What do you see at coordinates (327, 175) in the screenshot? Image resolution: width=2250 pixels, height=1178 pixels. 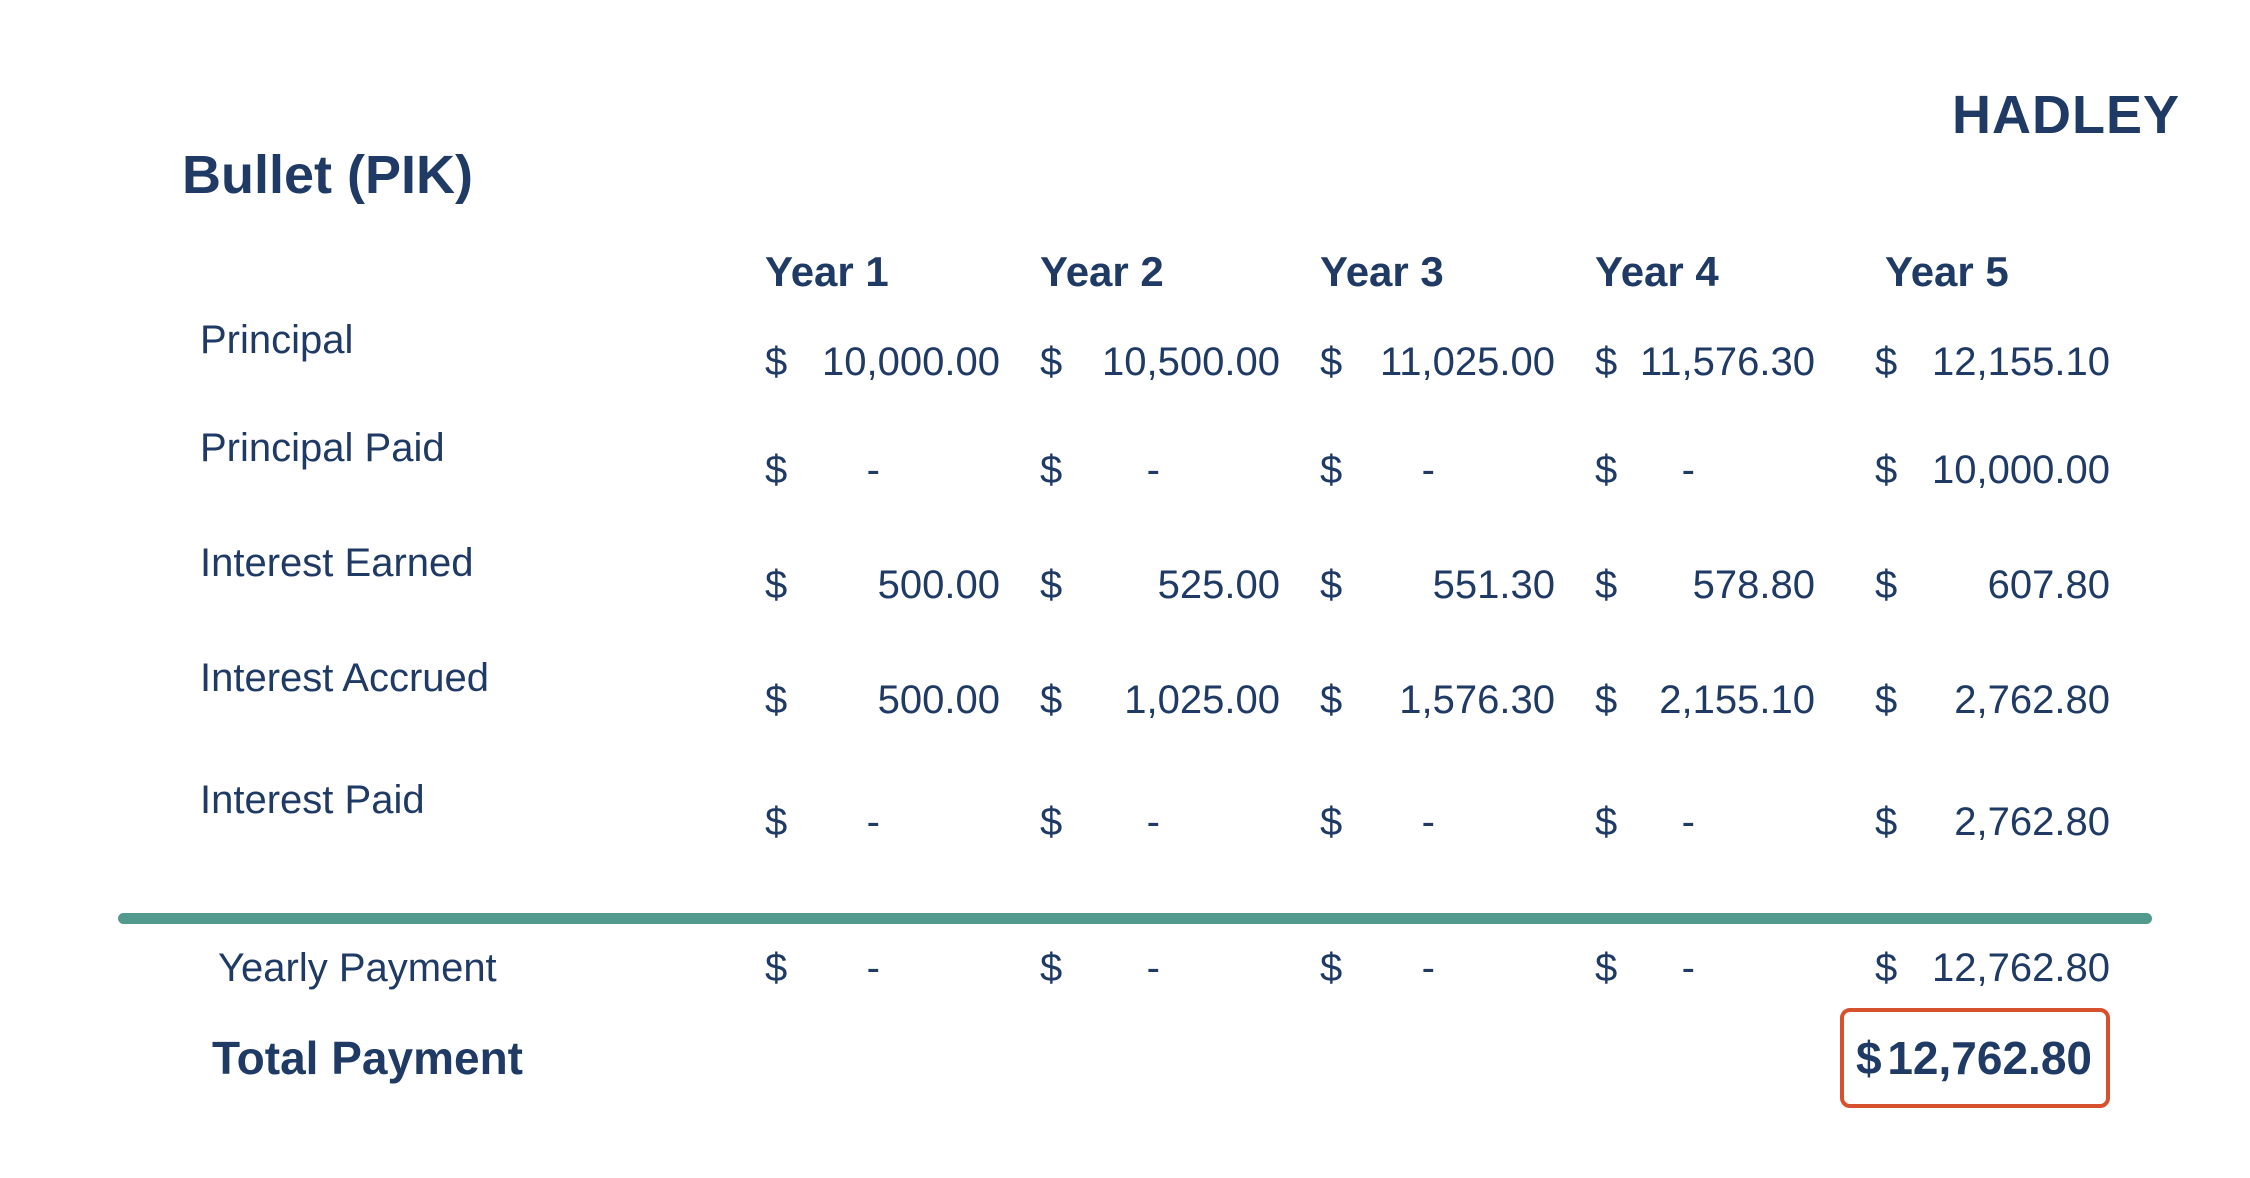 I see `page-title: Bullet (PIK)` at bounding box center [327, 175].